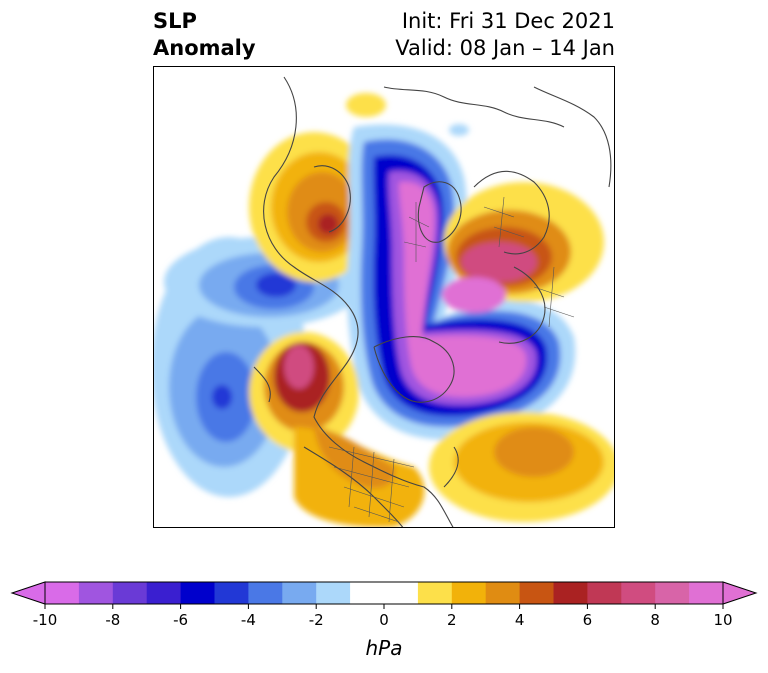 This screenshot has width=768, height=673. I want to click on colorbar-tick-label: -2, so click(316, 620).